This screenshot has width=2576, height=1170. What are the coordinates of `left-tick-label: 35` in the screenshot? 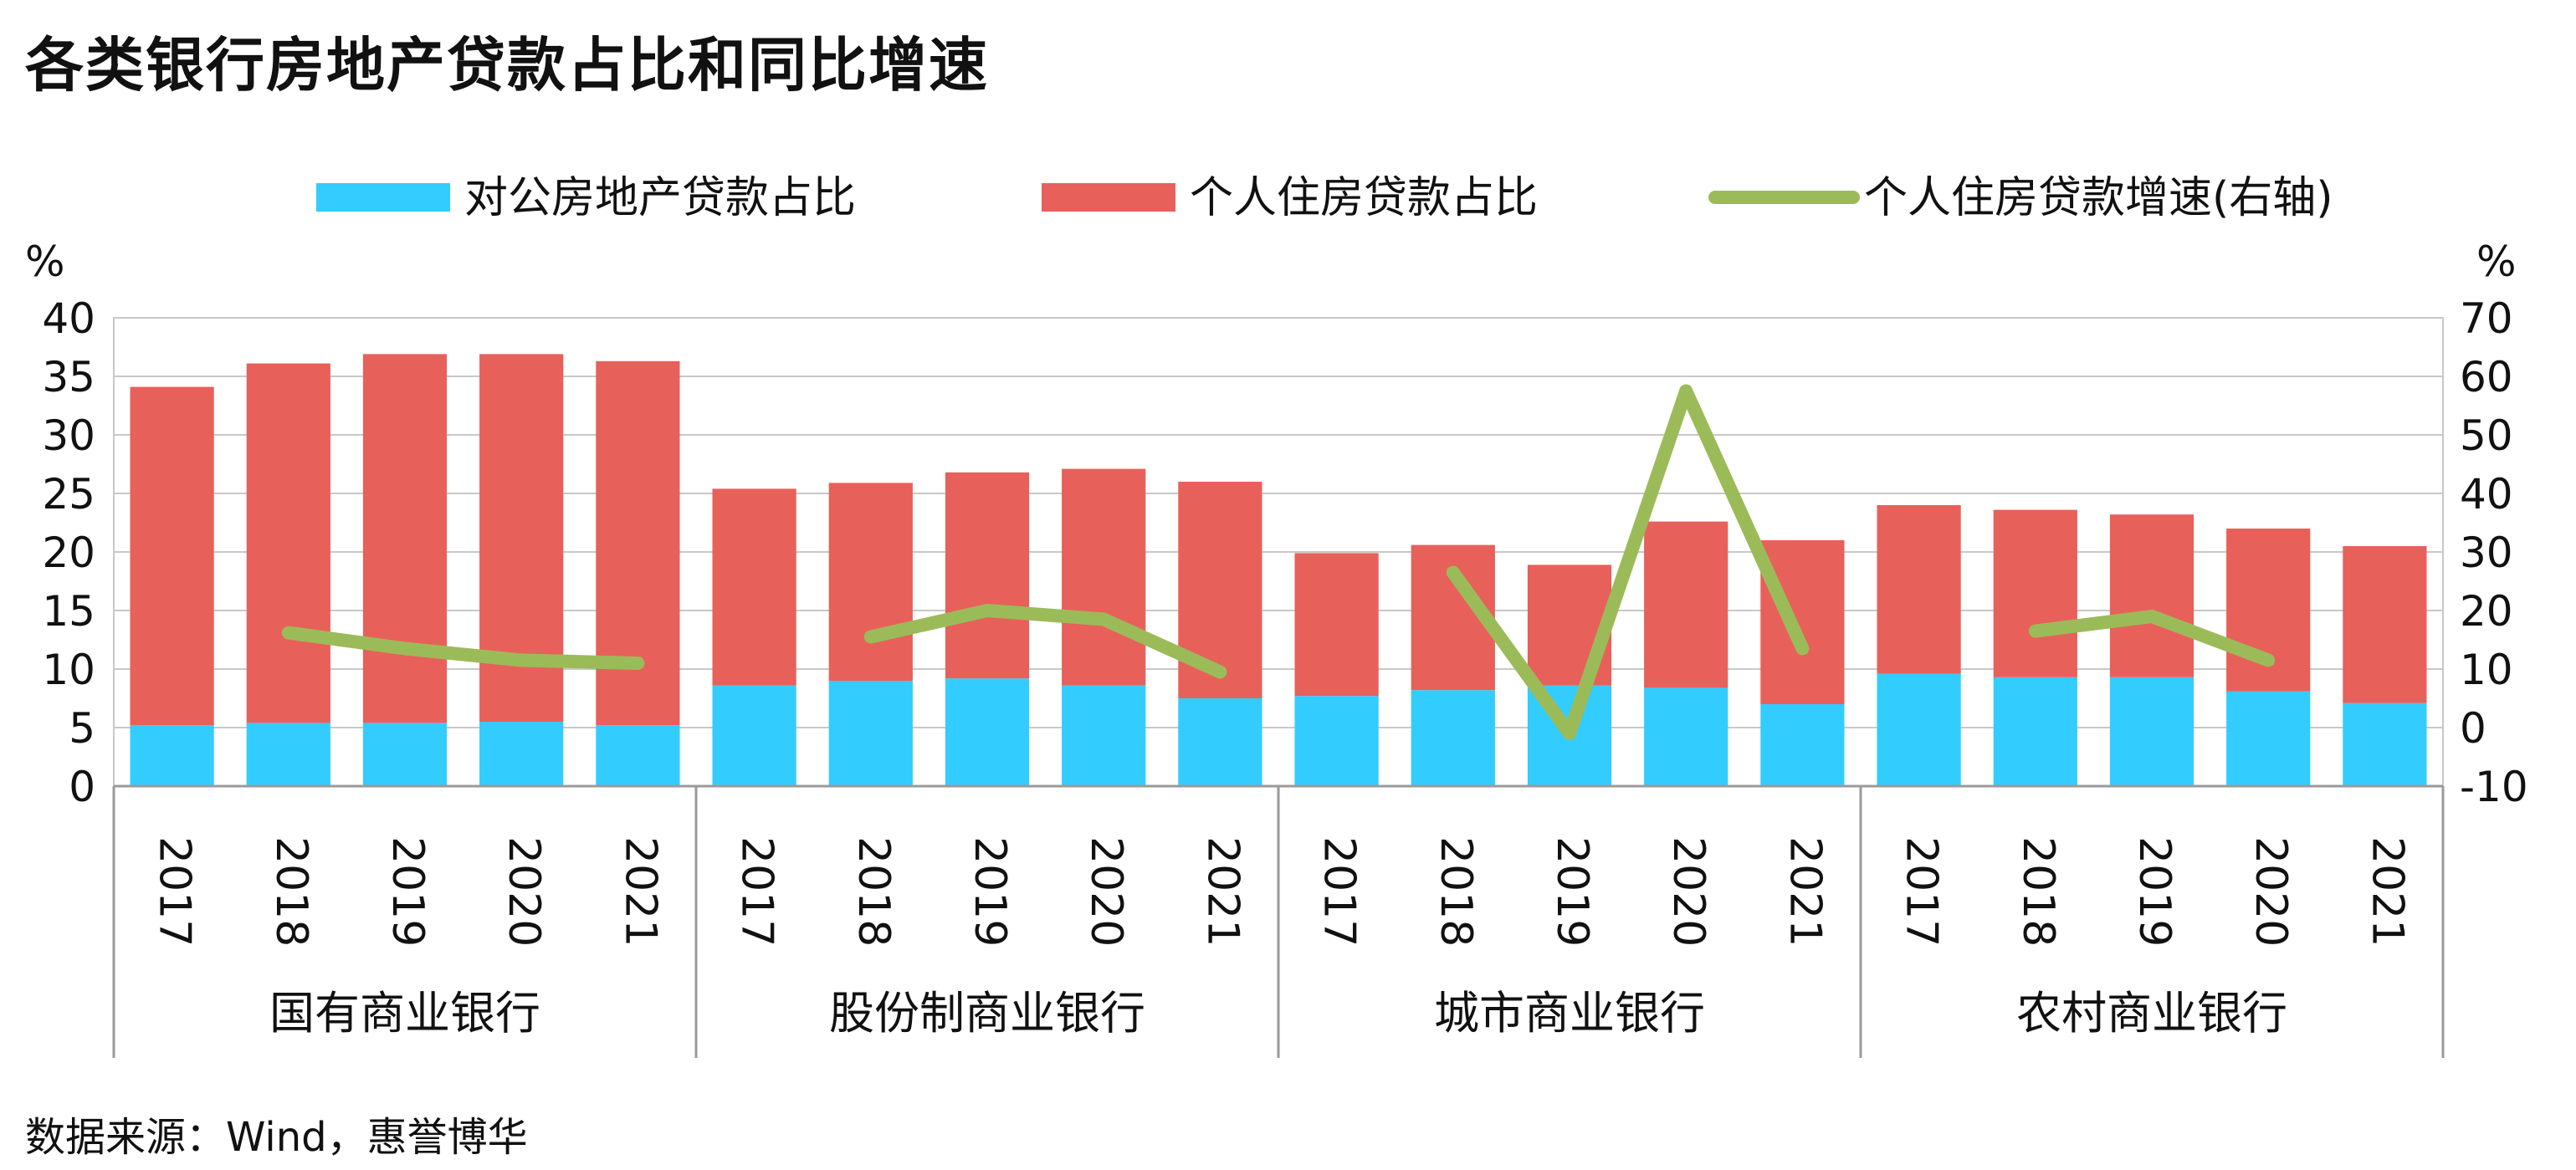 It's located at (68, 377).